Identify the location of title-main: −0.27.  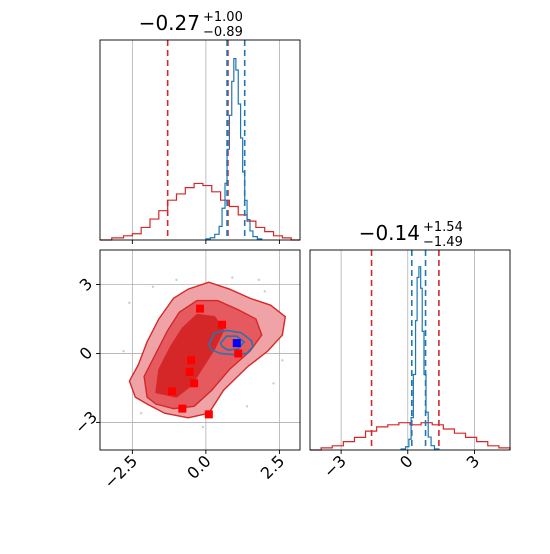
(169, 23).